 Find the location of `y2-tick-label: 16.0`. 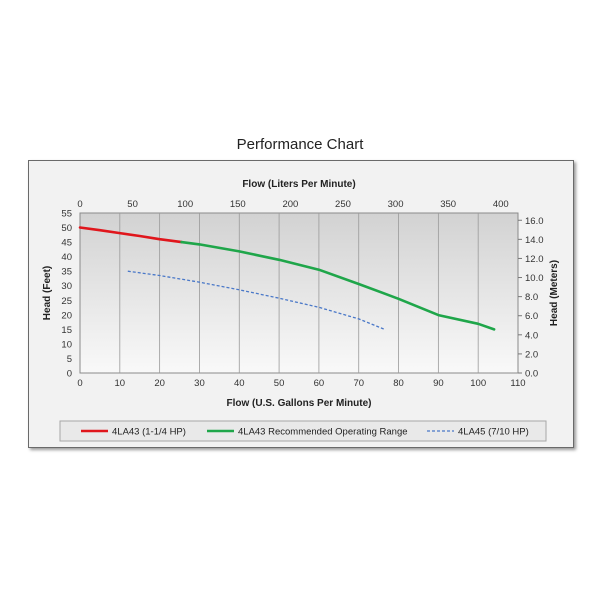

y2-tick-label: 16.0 is located at coordinates (534, 221).